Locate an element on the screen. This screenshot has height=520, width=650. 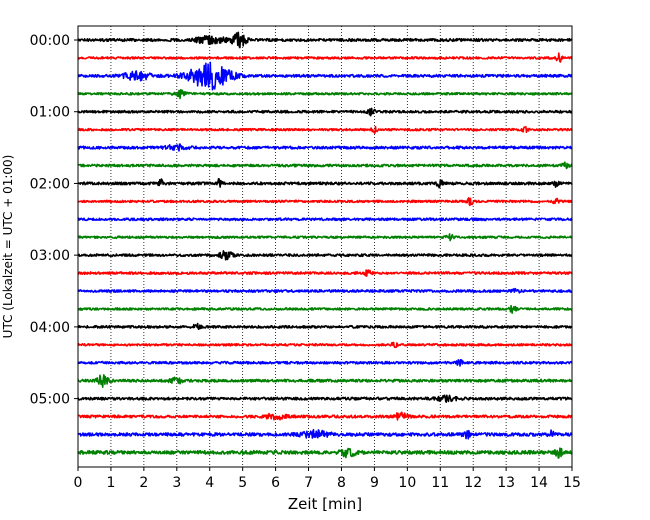
x-tick-label-9: 9 is located at coordinates (374, 483).